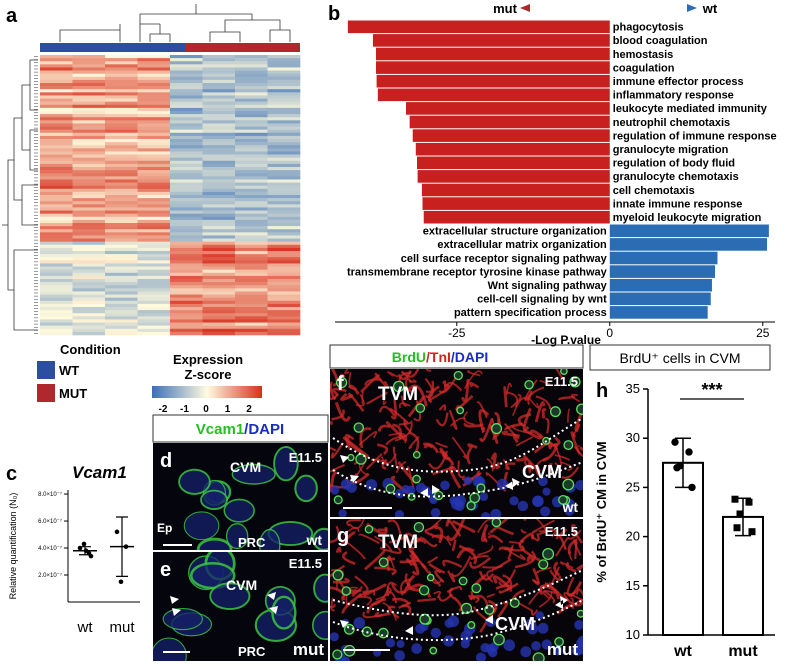 Image resolution: width=788 pixels, height=666 pixels. Describe the element at coordinates (678, 82) in the screenshot. I see `bar-label: immune effector process` at that location.